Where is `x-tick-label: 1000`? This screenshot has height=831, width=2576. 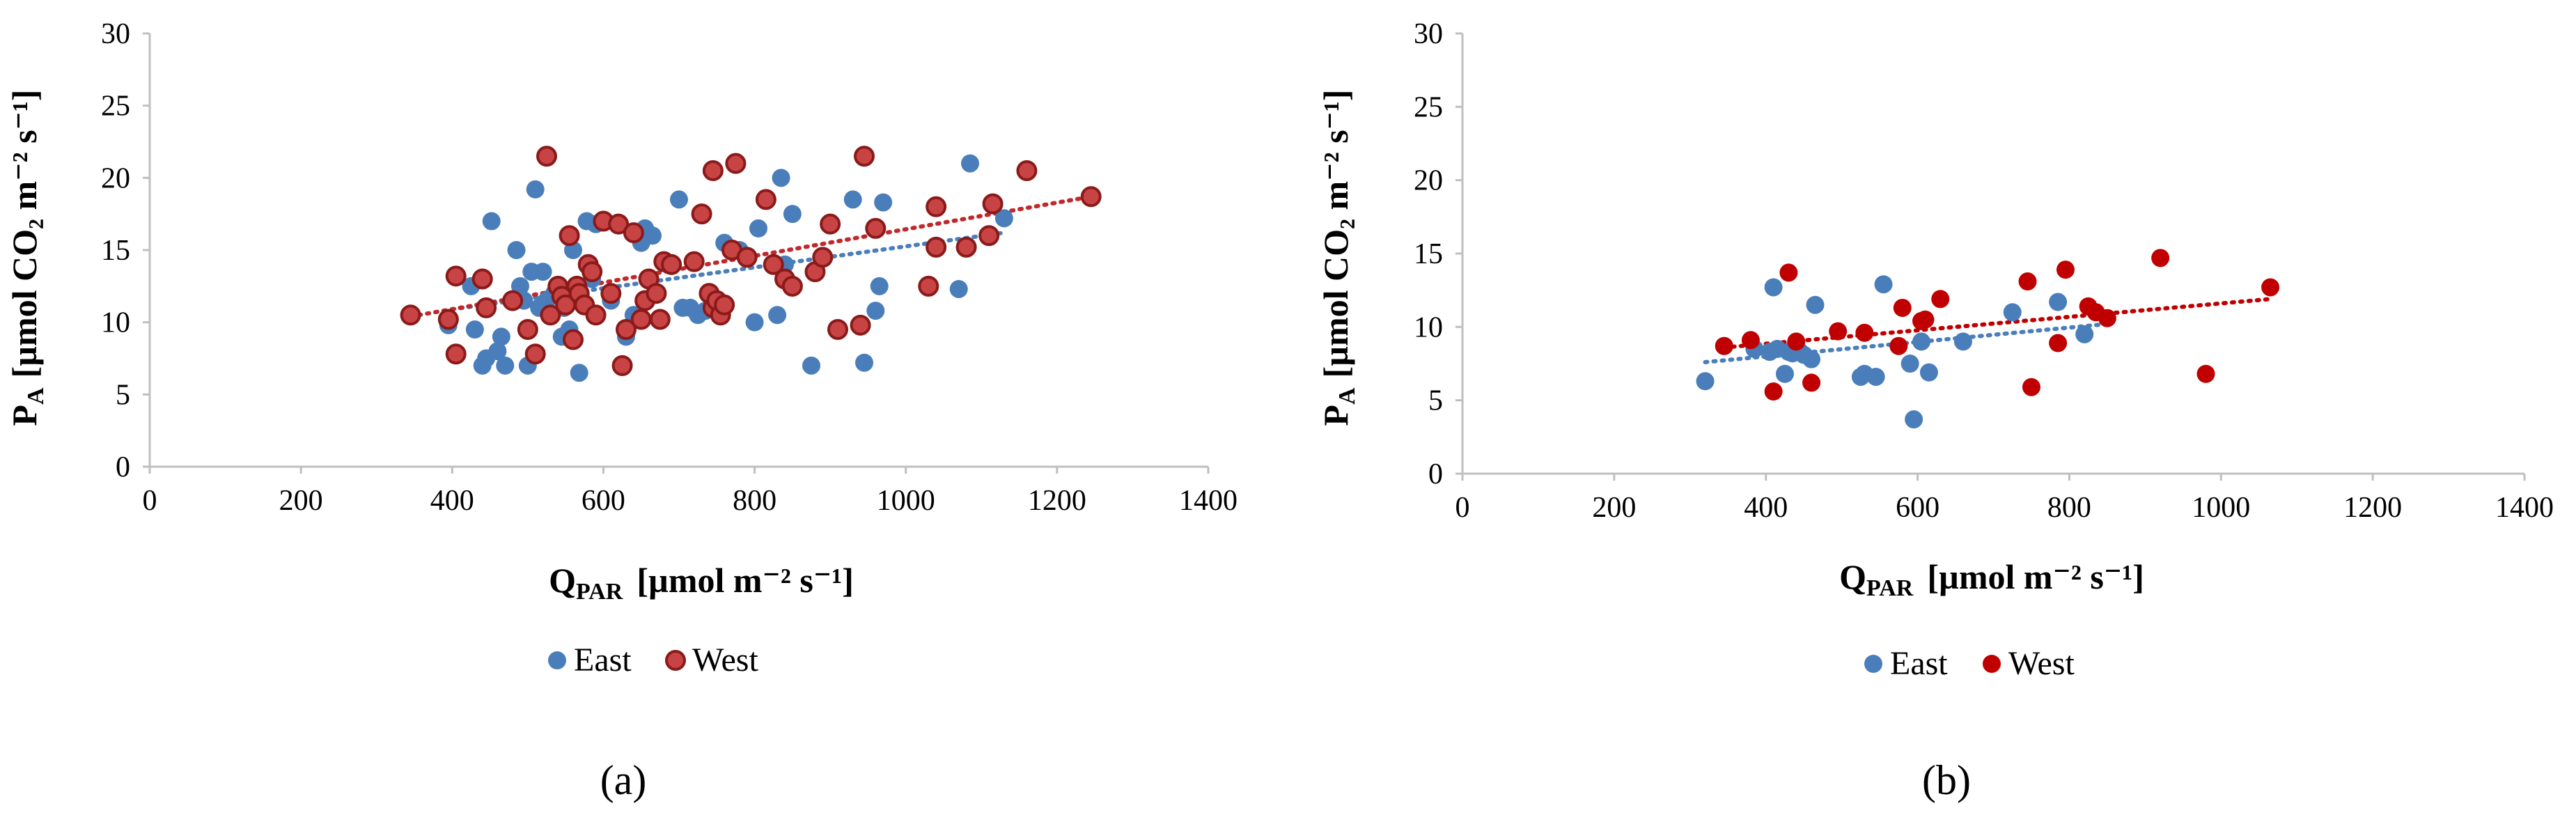
x-tick-label: 1000 is located at coordinates (2221, 508).